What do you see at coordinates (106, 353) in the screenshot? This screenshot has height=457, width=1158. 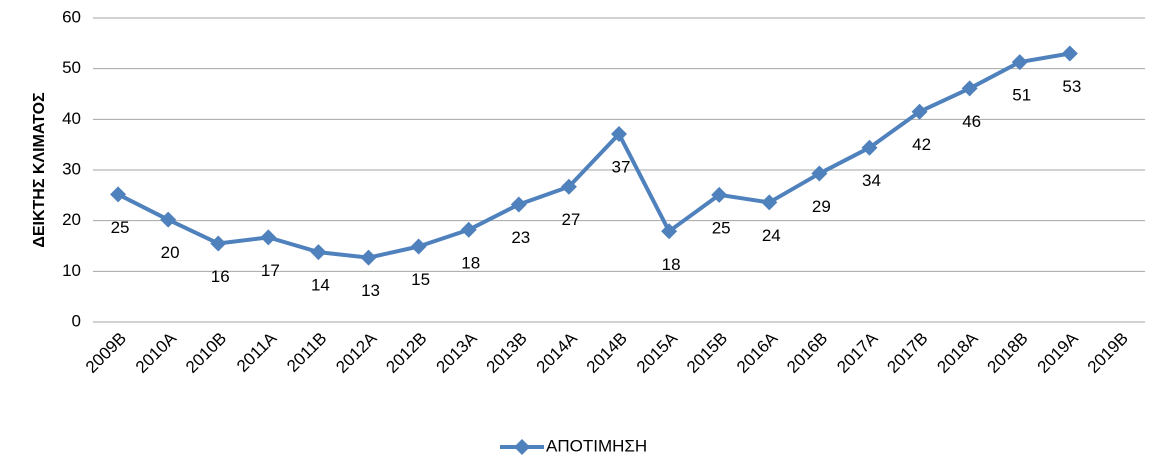 I see `x-tick-label: 2009B` at bounding box center [106, 353].